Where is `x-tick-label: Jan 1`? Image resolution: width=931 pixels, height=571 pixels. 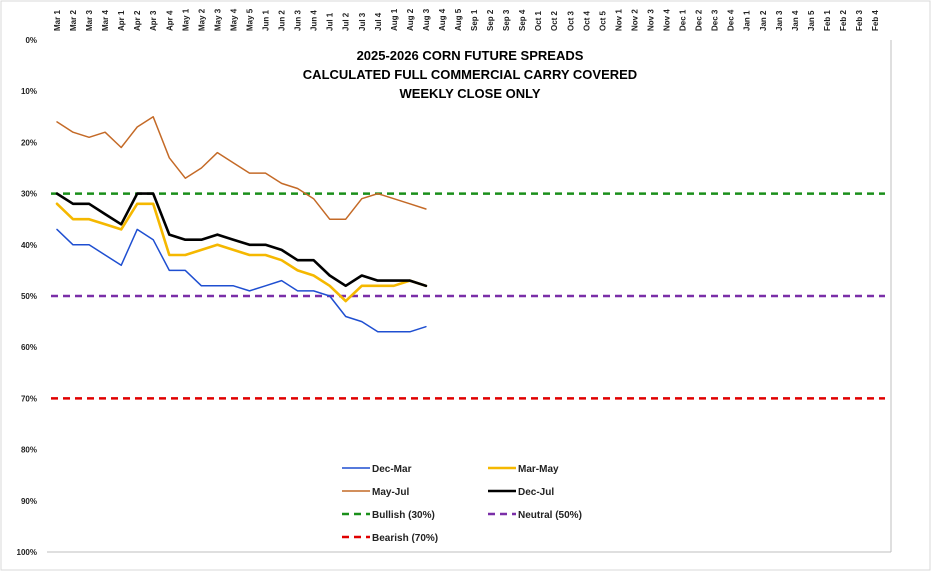
x-tick-label: Jan 1 is located at coordinates (747, 20).